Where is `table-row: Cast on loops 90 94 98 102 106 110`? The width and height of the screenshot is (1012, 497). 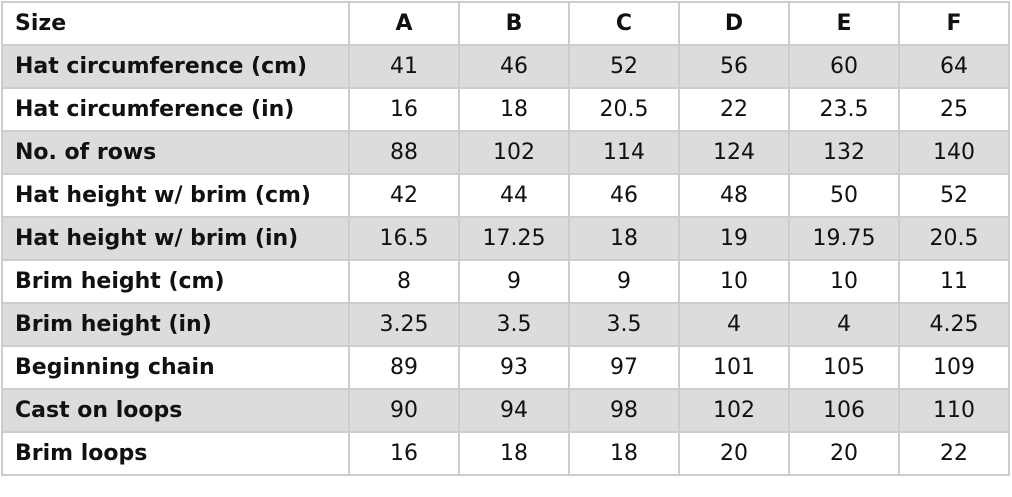 table-row: Cast on loops 90 94 98 102 106 110 is located at coordinates (505, 410).